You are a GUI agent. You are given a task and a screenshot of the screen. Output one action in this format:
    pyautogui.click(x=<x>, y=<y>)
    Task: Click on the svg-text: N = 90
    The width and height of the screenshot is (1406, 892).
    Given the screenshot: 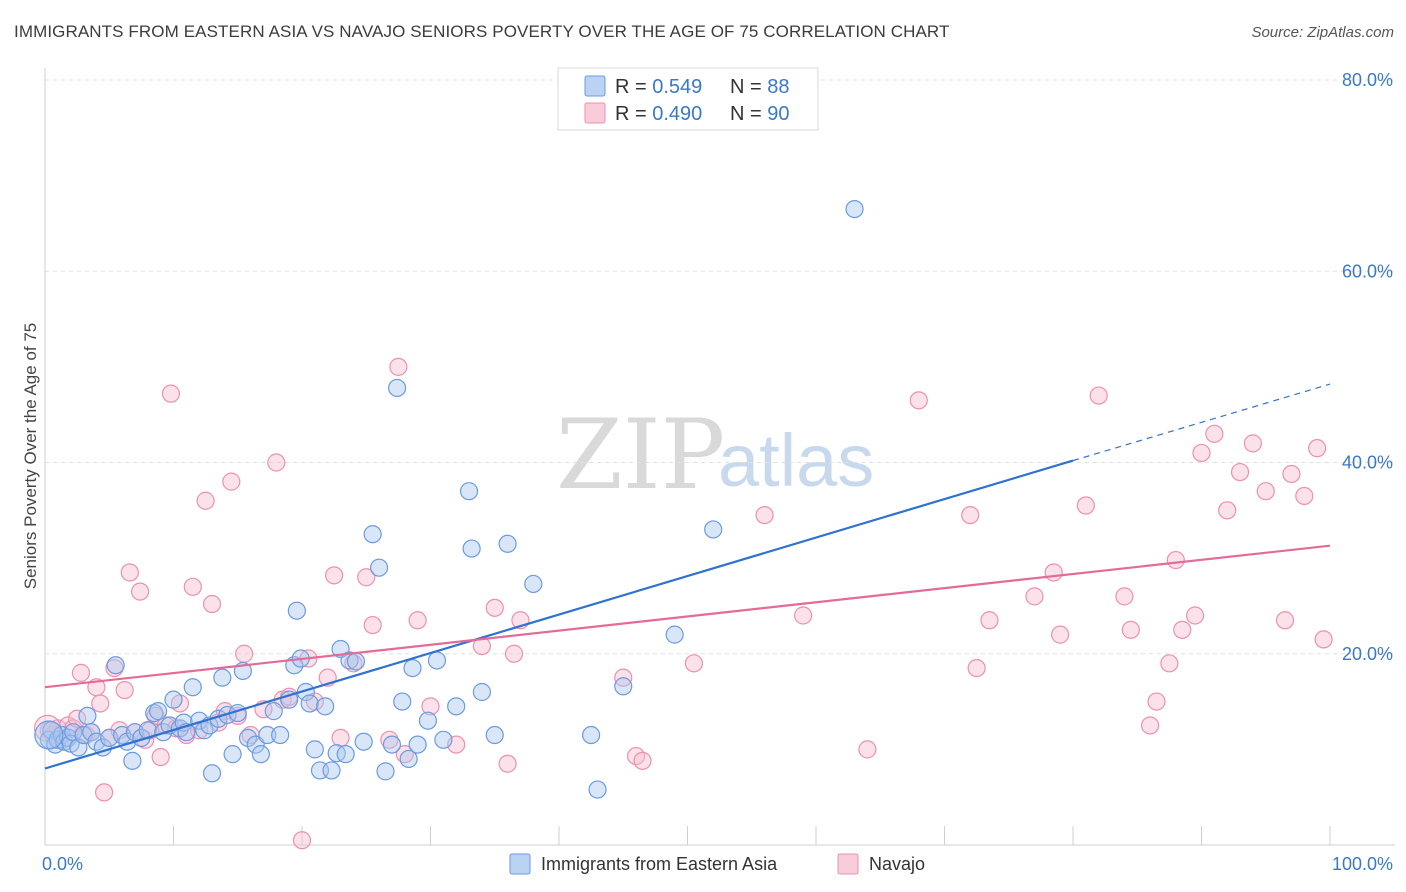 What is the action you would take?
    pyautogui.click(x=760, y=114)
    